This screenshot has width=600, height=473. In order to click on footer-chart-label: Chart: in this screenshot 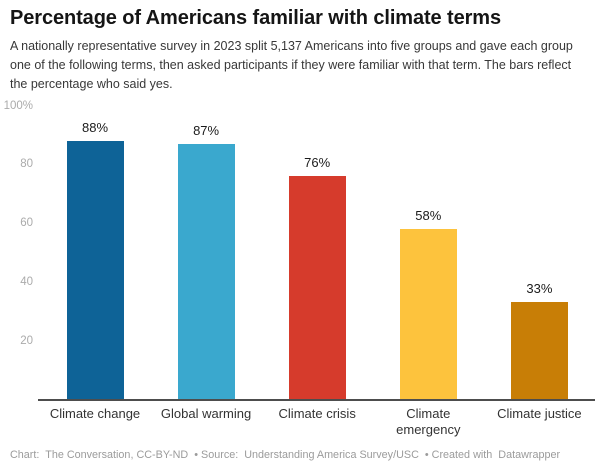, I will do `click(26, 455)`.